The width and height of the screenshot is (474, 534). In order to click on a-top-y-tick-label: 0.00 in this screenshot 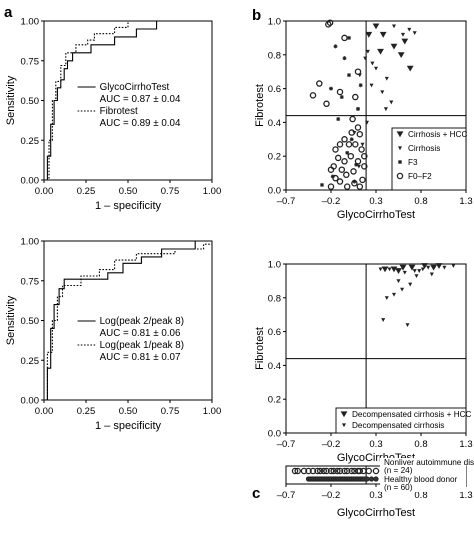, I will do `click(30, 181)`.